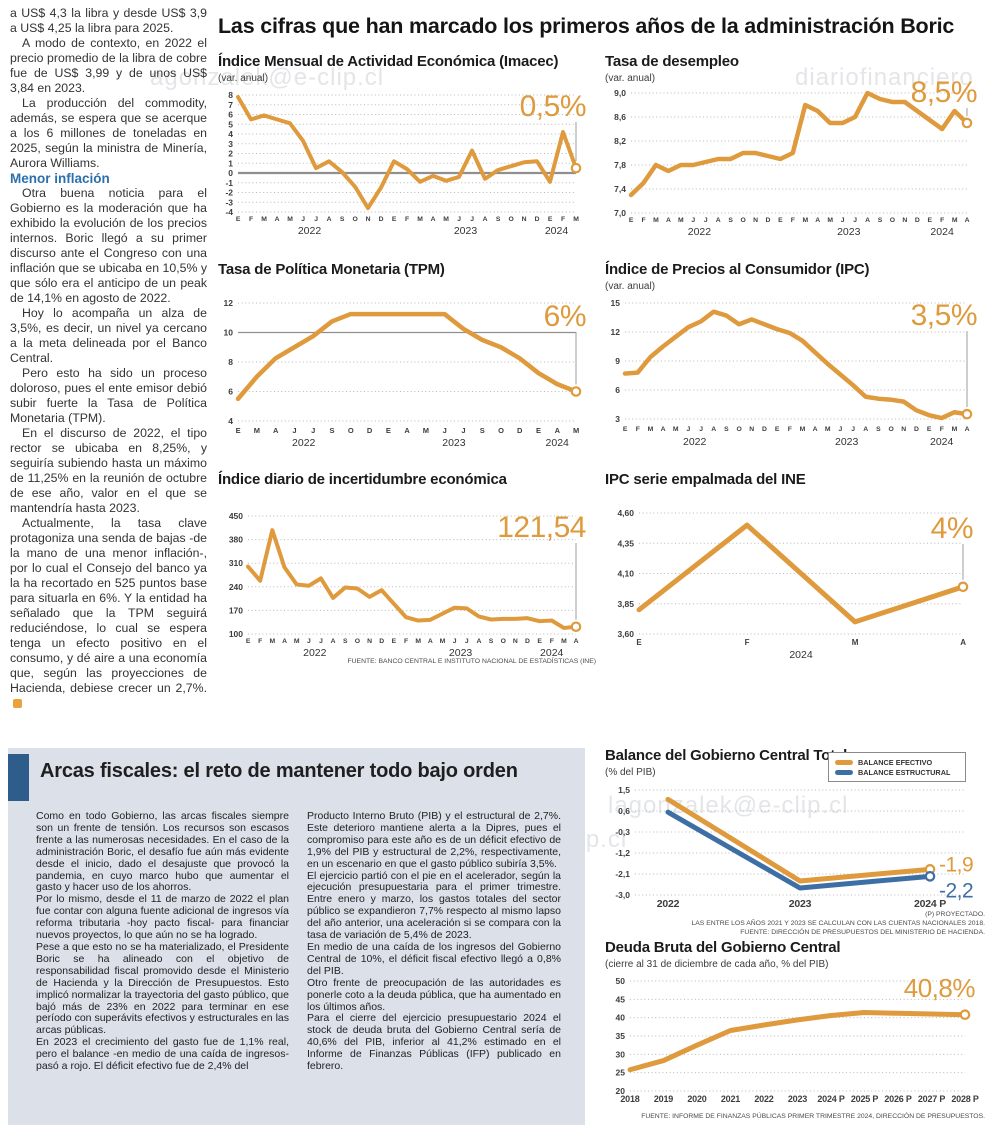 This screenshot has width=988, height=1133. What do you see at coordinates (620, 189) in the screenshot?
I see `svg-text: 7,4` at bounding box center [620, 189].